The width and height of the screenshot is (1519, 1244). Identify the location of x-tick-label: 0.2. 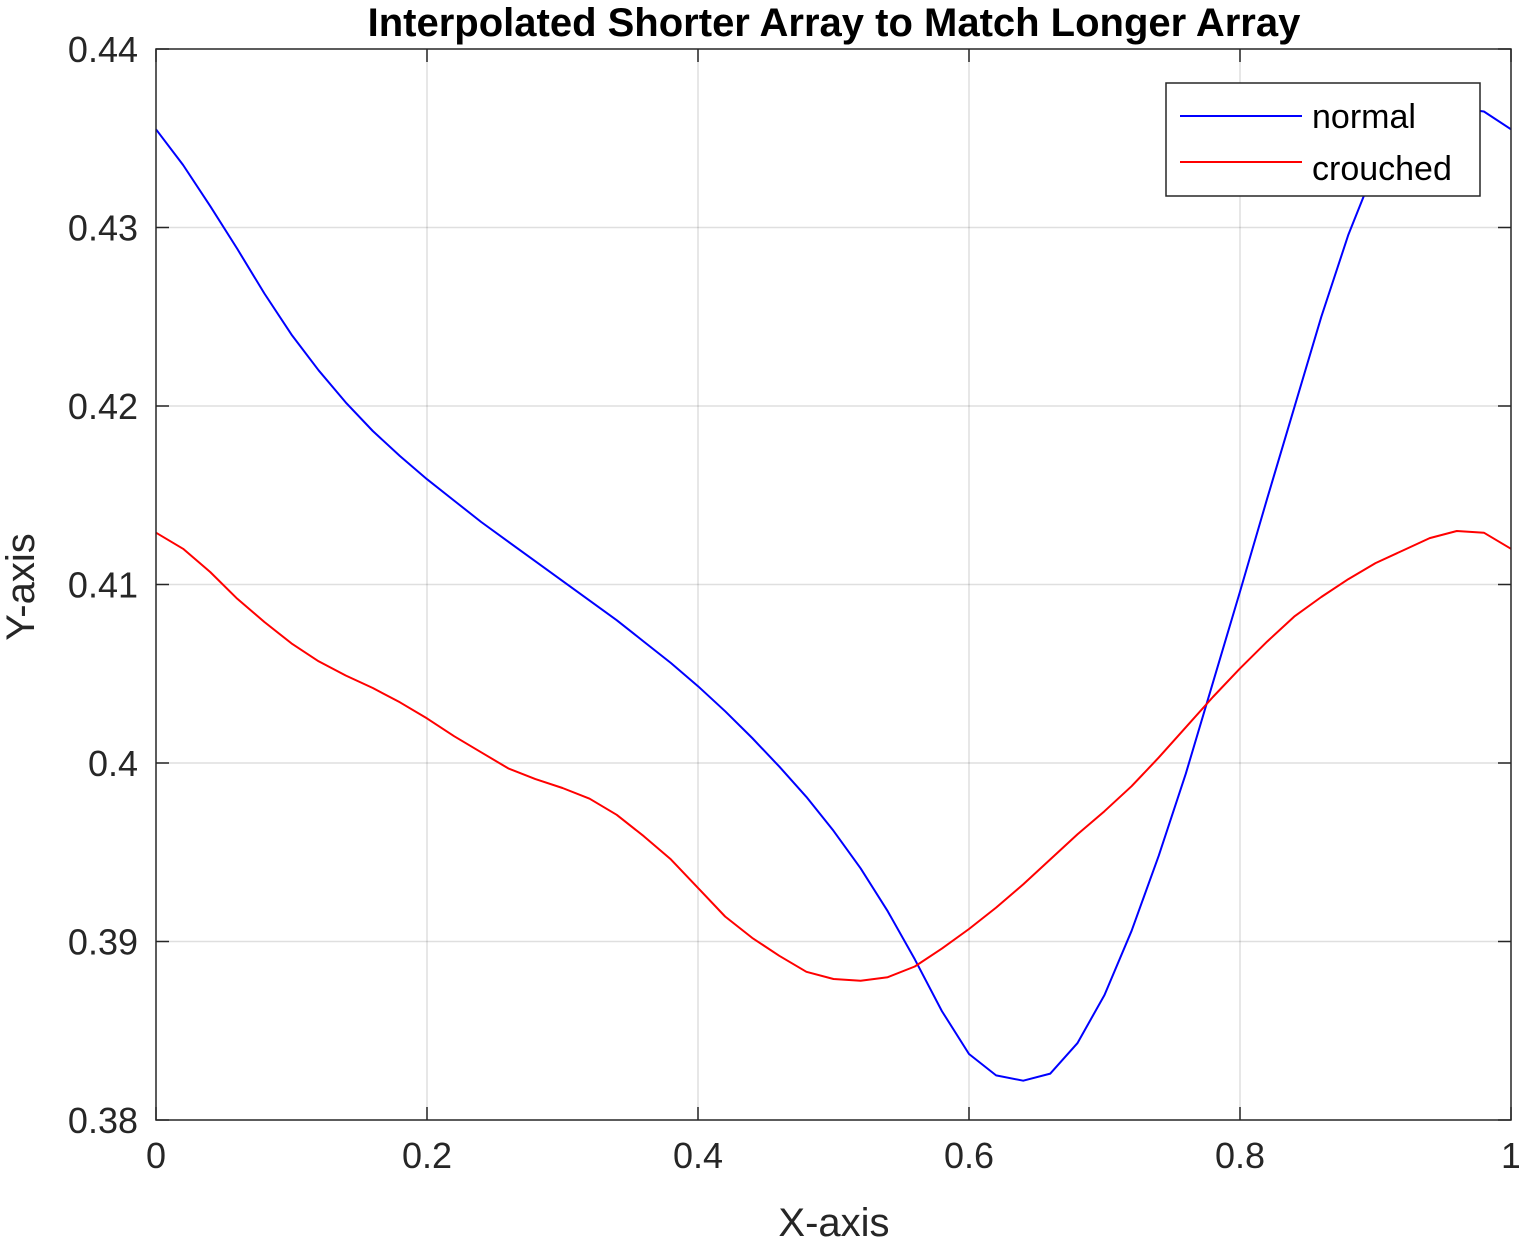
(427, 1155).